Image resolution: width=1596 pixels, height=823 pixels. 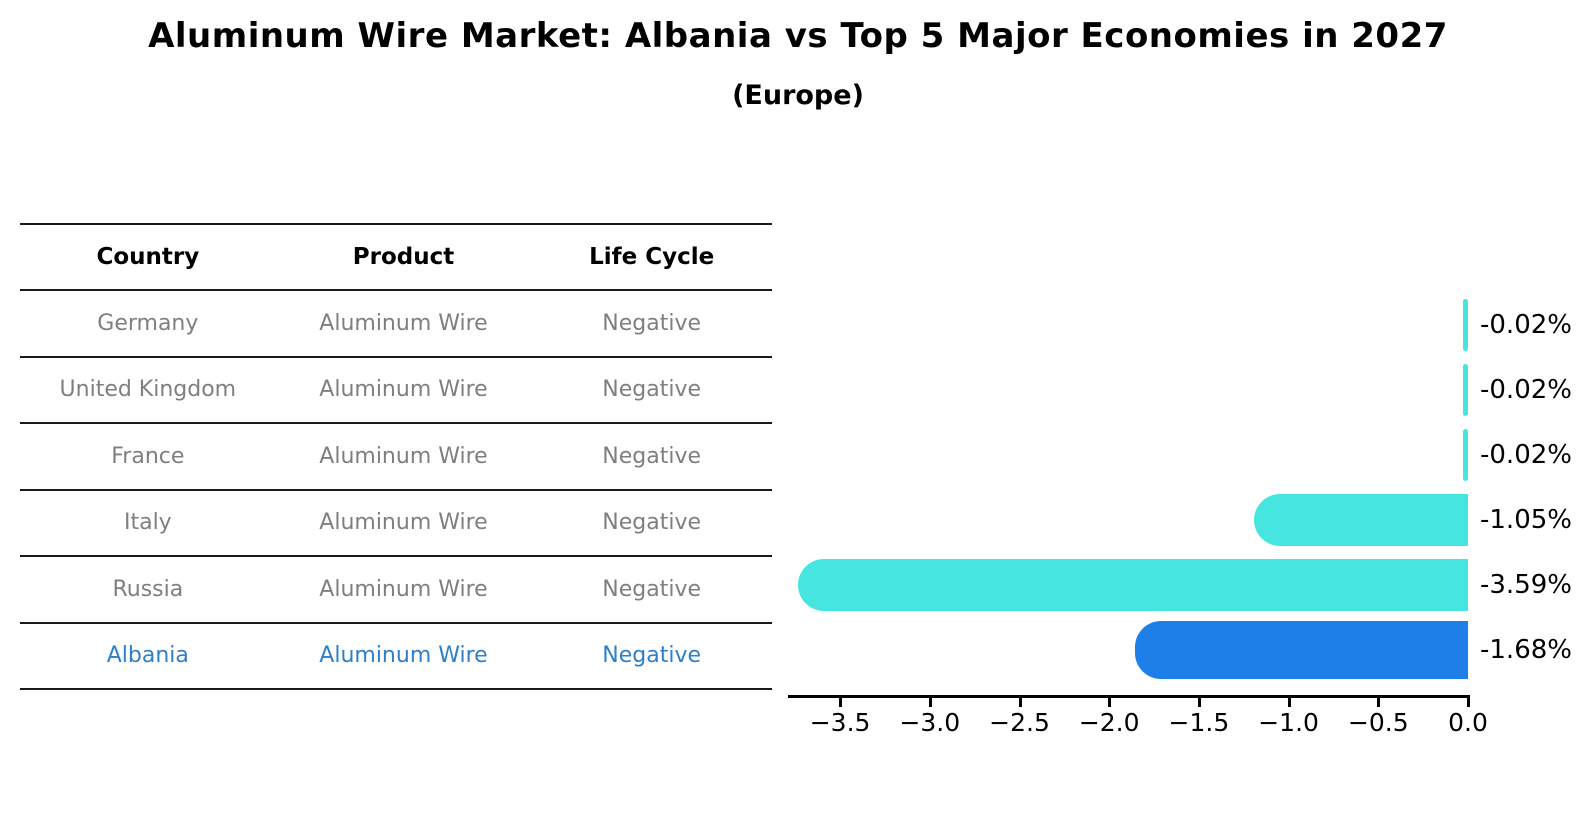 I want to click on column-header-life-cycle: Life Cycle, so click(x=652, y=257).